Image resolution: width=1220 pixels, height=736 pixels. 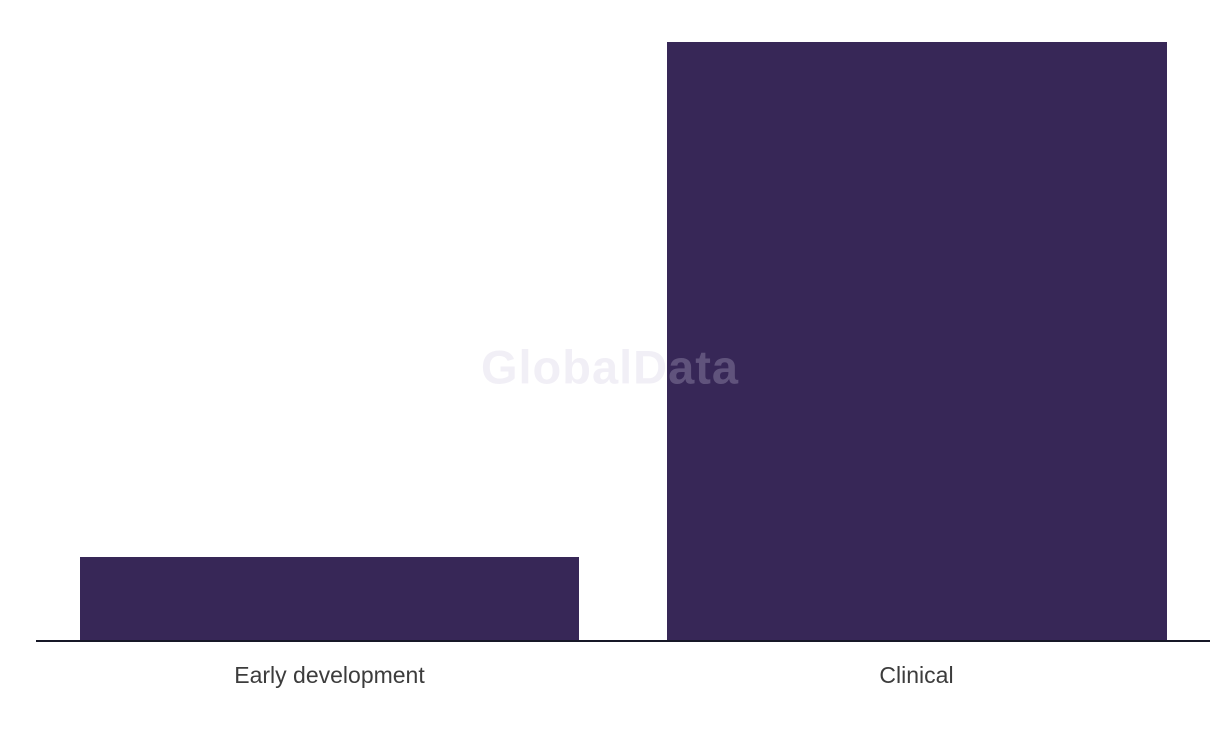 I want to click on x-axis-line, so click(x=623, y=641).